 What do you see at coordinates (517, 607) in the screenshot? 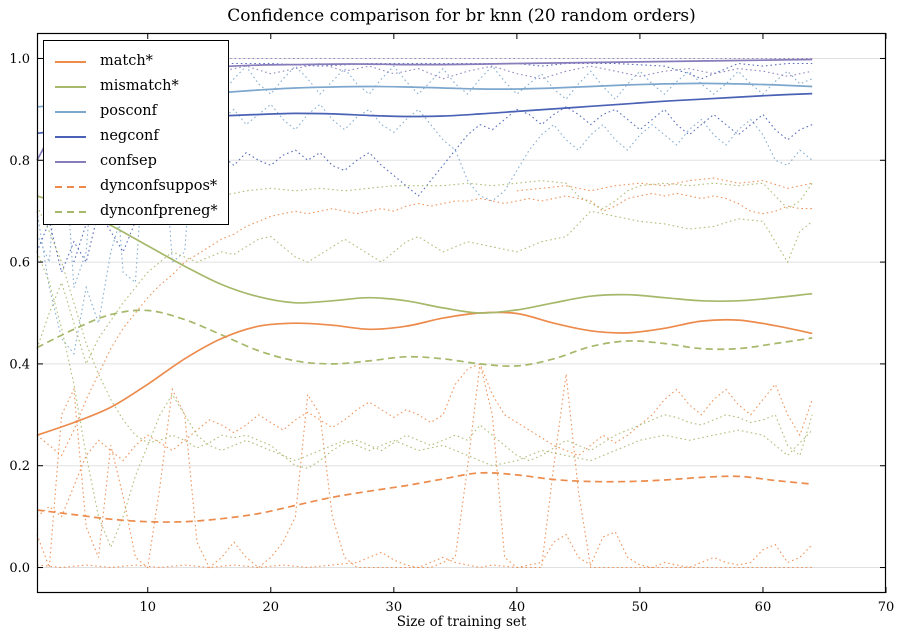
I see `x-tick-label: 40` at bounding box center [517, 607].